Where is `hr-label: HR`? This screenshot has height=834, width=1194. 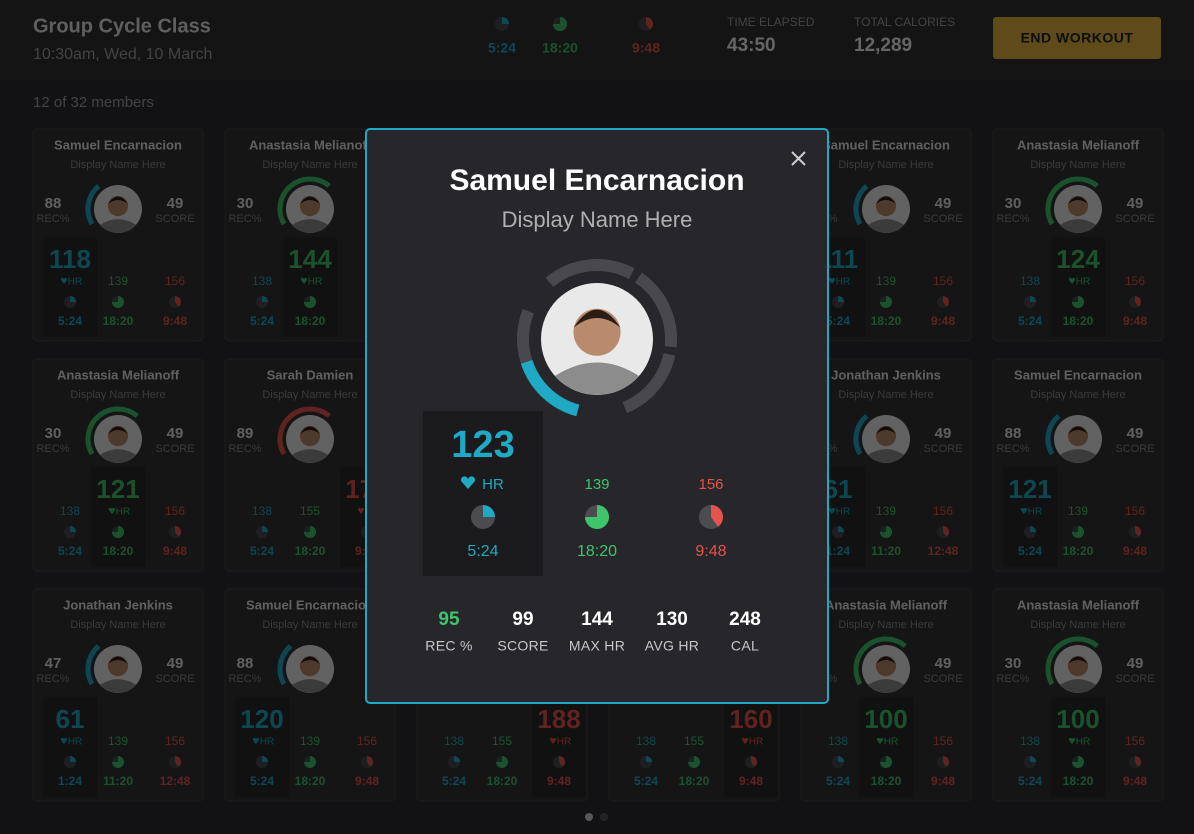
hr-label: HR is located at coordinates (493, 484).